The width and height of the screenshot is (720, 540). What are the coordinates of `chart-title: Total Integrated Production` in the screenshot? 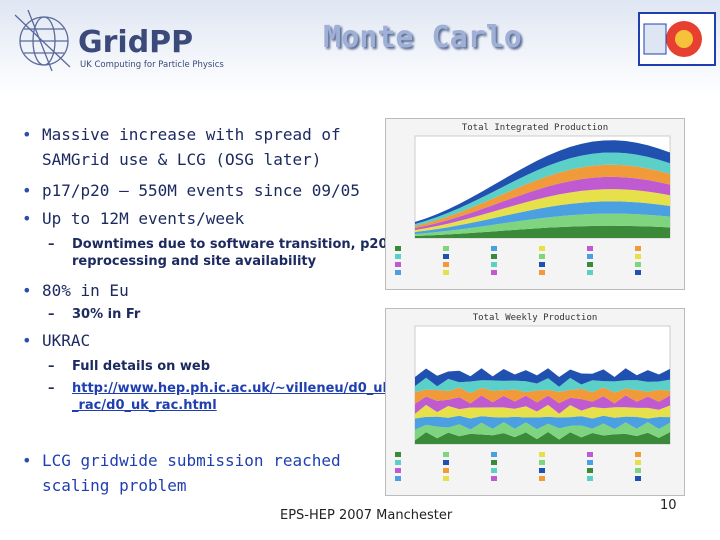 It's located at (535, 128).